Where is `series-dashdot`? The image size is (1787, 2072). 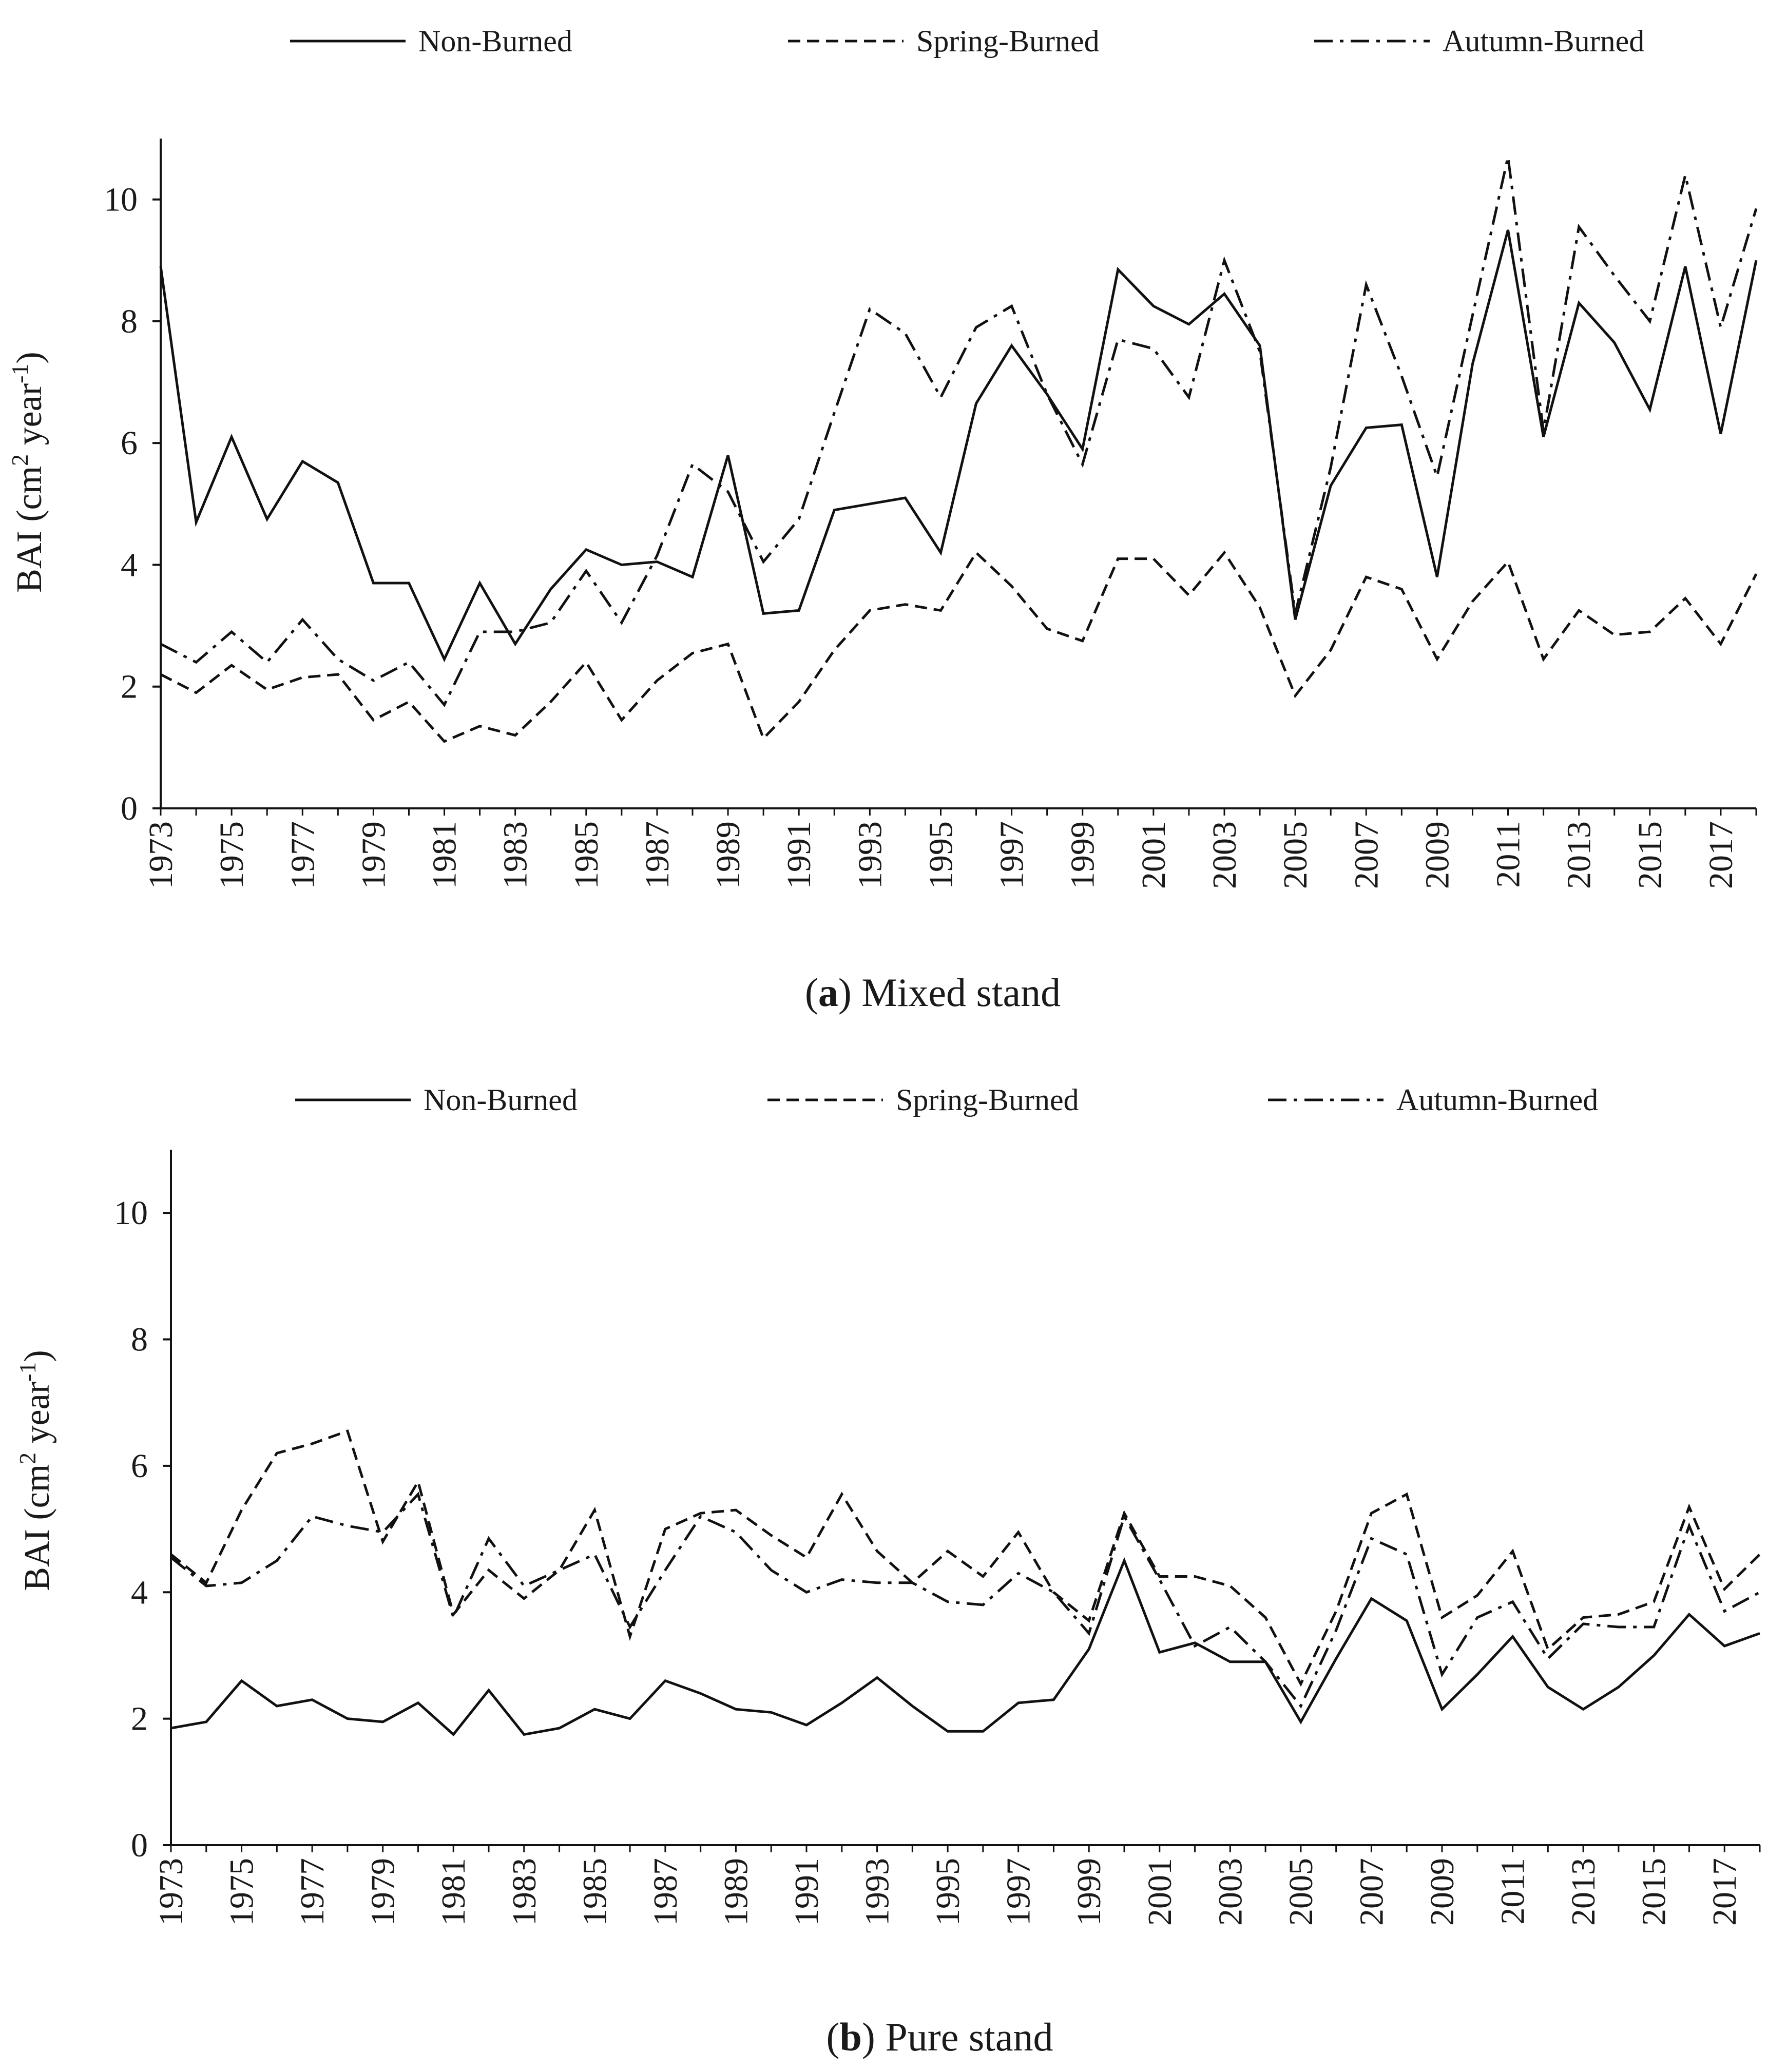
series-dashdot is located at coordinates (965, 1601).